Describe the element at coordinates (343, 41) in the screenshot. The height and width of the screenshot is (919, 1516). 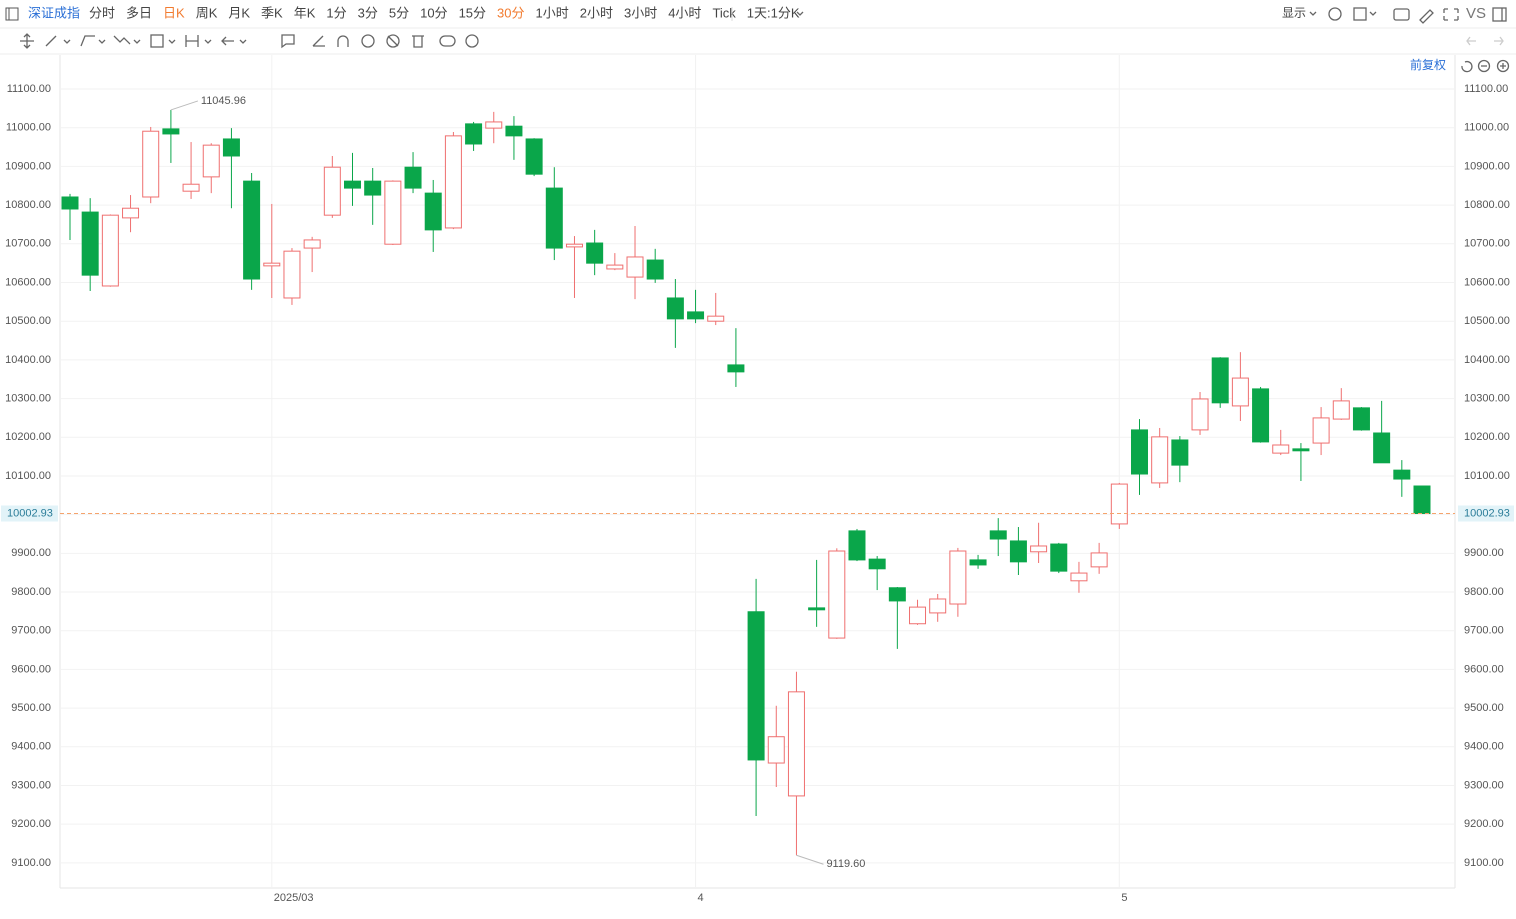
I see `magnet-tool` at that location.